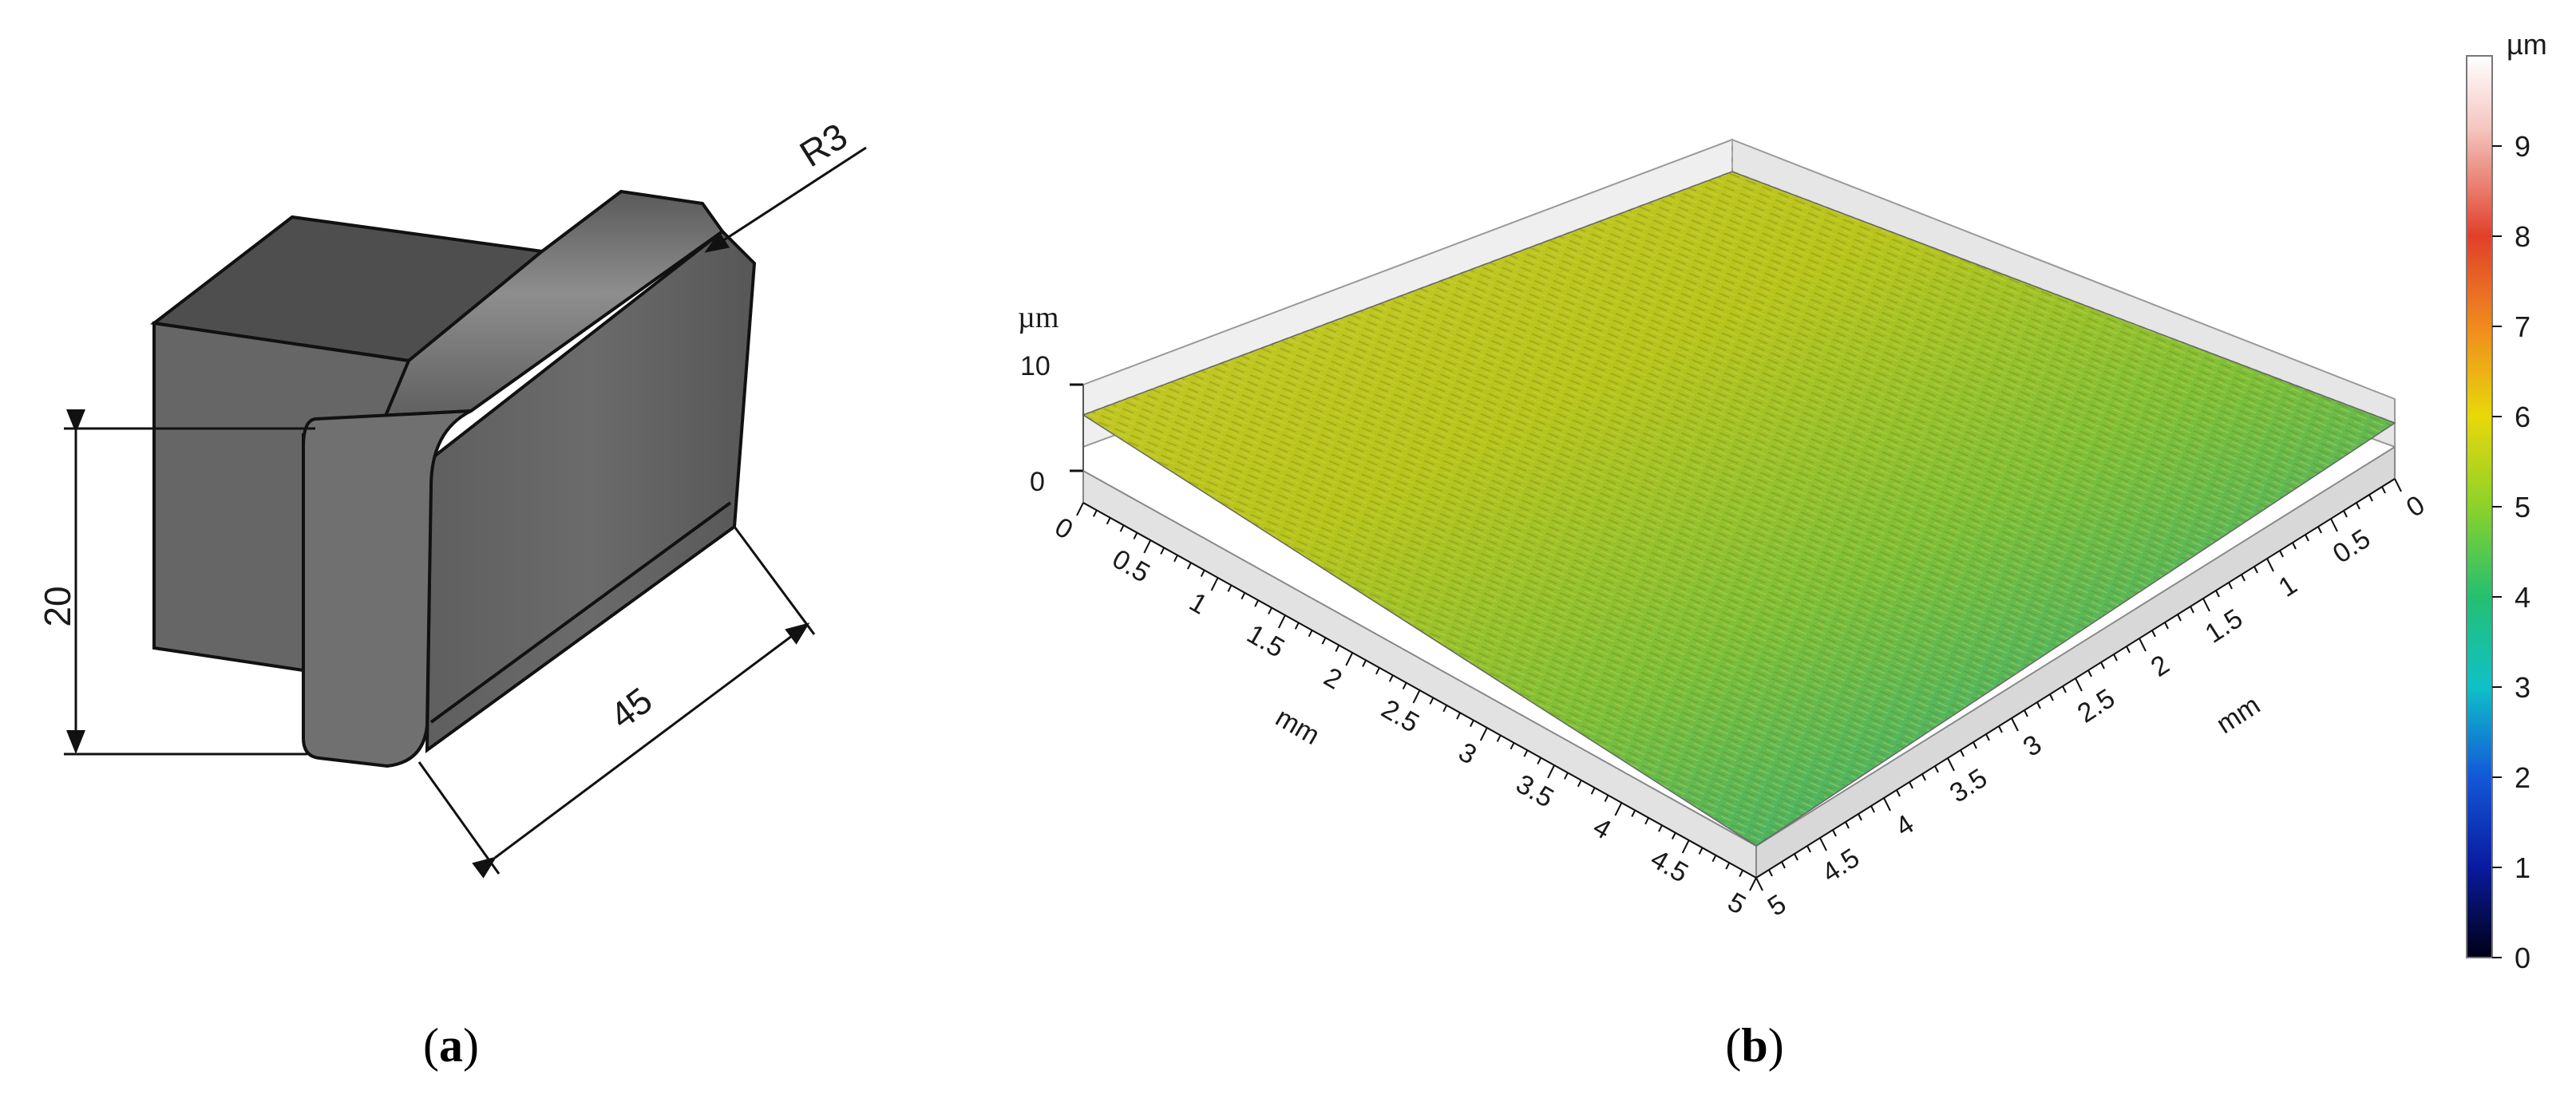  Describe the element at coordinates (2522, 507) in the screenshot. I see `colorbar-tick-label: 5` at that location.